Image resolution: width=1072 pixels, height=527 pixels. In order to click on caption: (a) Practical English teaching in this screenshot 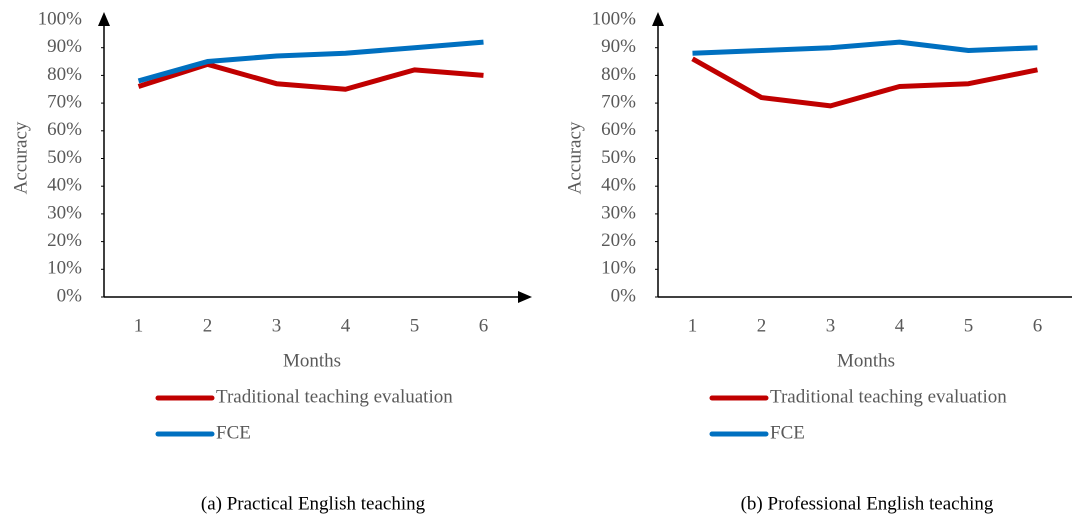, I will do `click(313, 503)`.